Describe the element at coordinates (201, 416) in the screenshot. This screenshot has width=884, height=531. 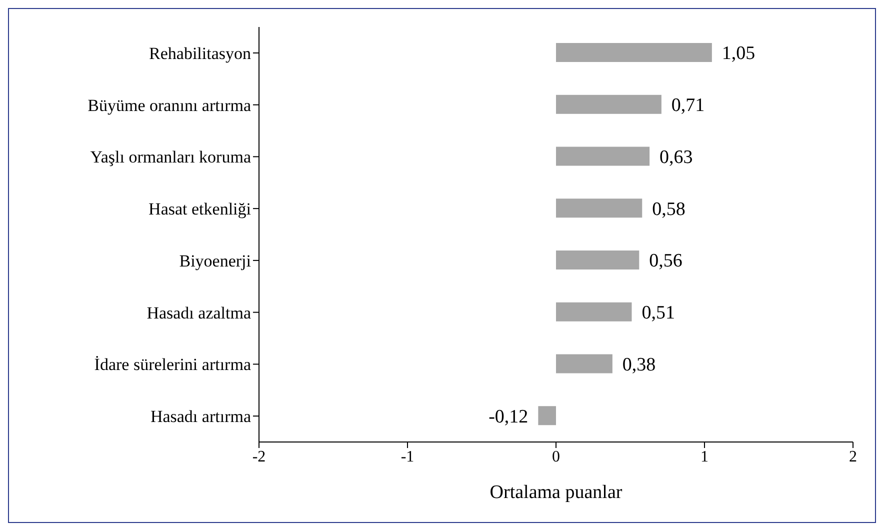
I see `y-tick-label: Hasadı artırma` at that location.